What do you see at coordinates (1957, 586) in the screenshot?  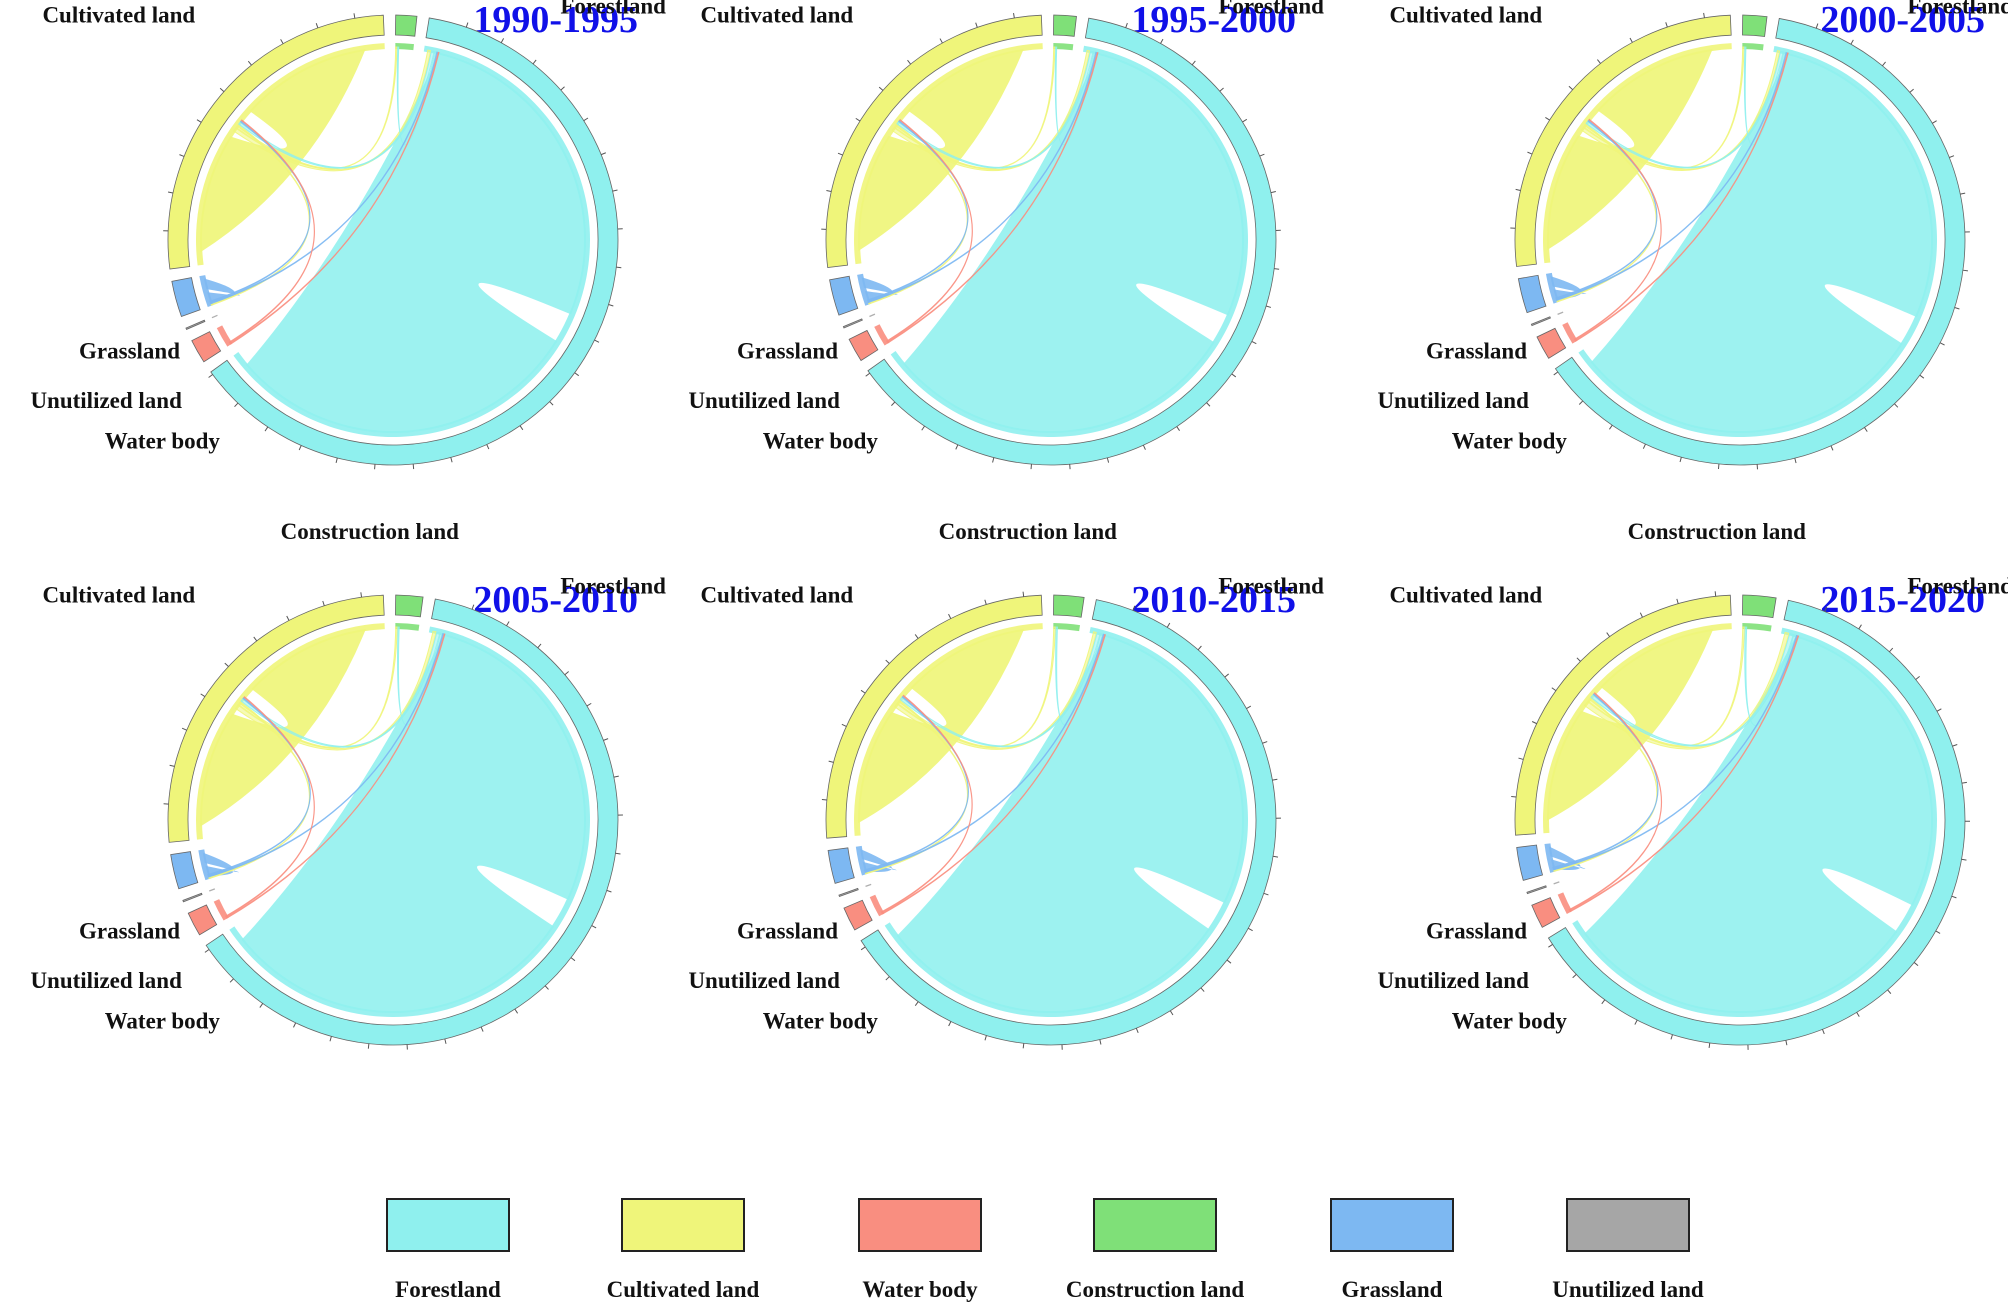 I see `sector-label-forestland: Forestland` at bounding box center [1957, 586].